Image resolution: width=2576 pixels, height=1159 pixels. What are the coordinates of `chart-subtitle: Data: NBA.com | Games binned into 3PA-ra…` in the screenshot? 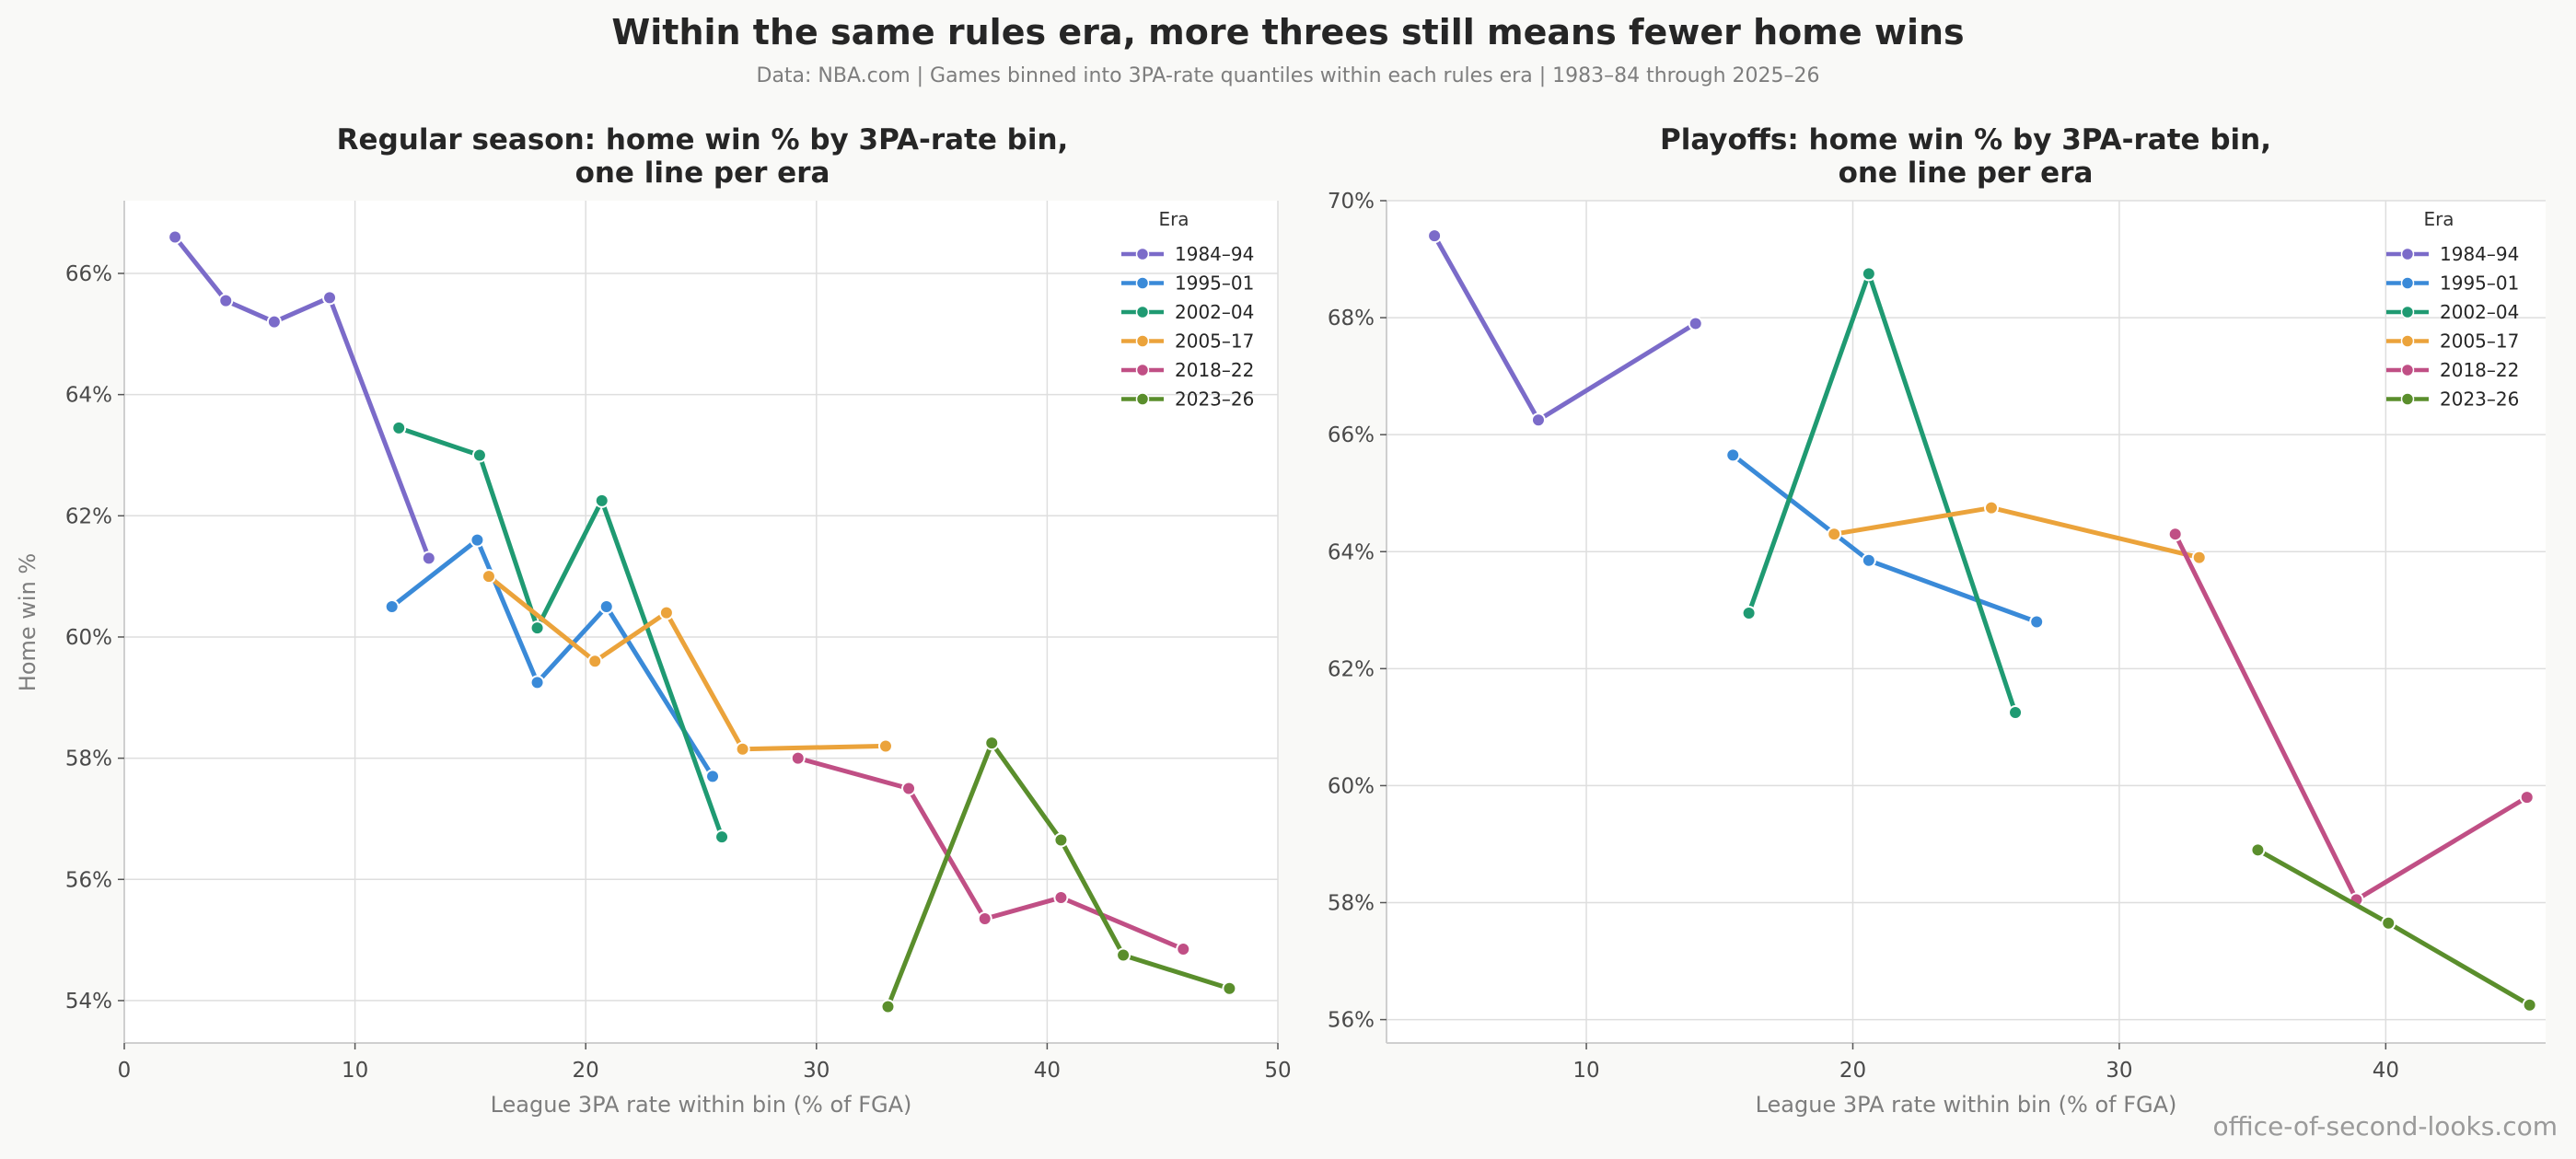 It's located at (1288, 75).